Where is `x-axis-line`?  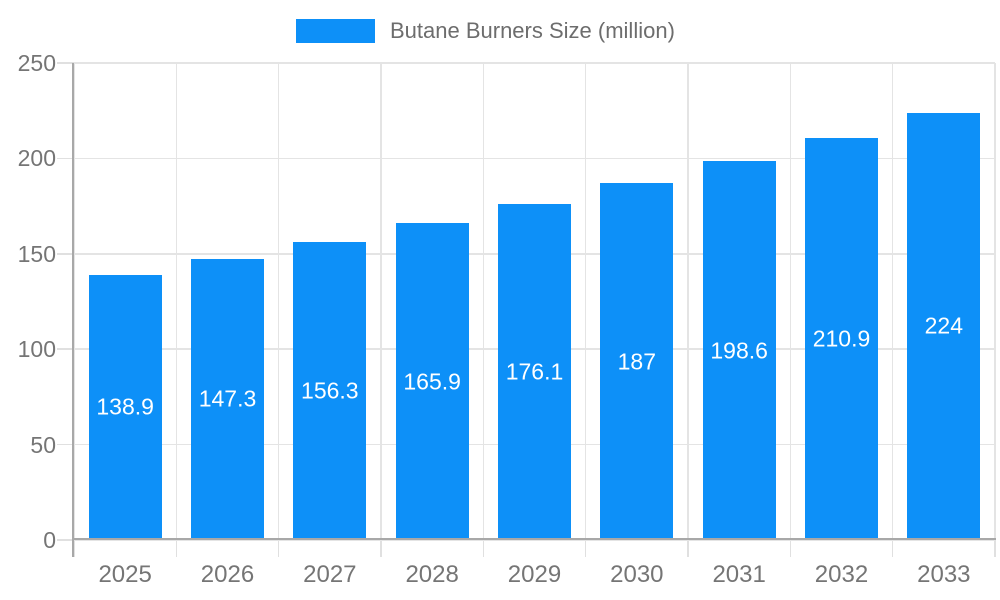
x-axis-line is located at coordinates (535, 539).